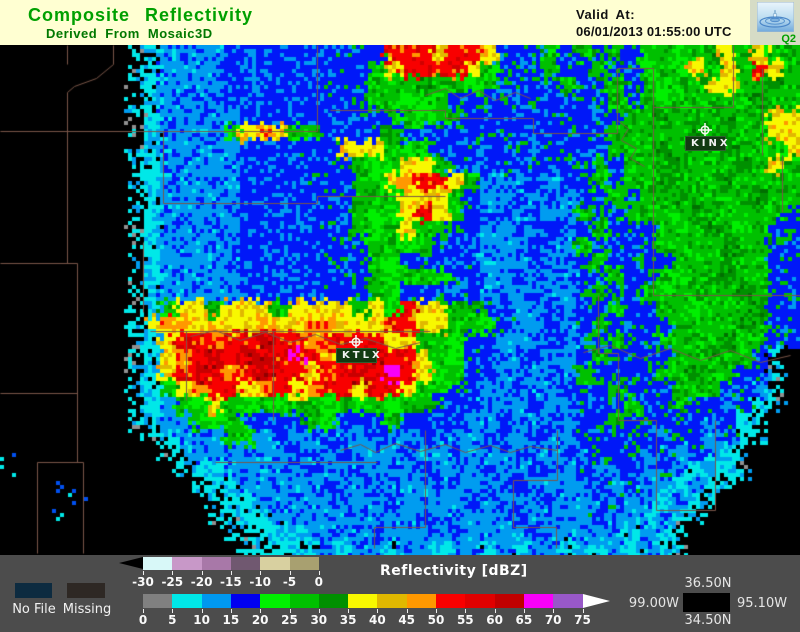  I want to click on scale-top-tick-label-4: -10, so click(260, 582).